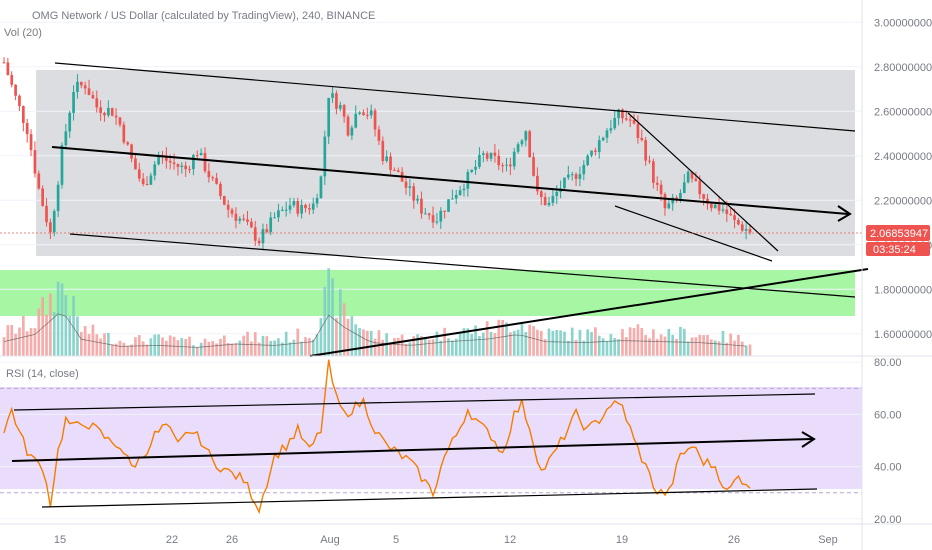  Describe the element at coordinates (414, 402) in the screenshot. I see `rsi-upper-line` at that location.